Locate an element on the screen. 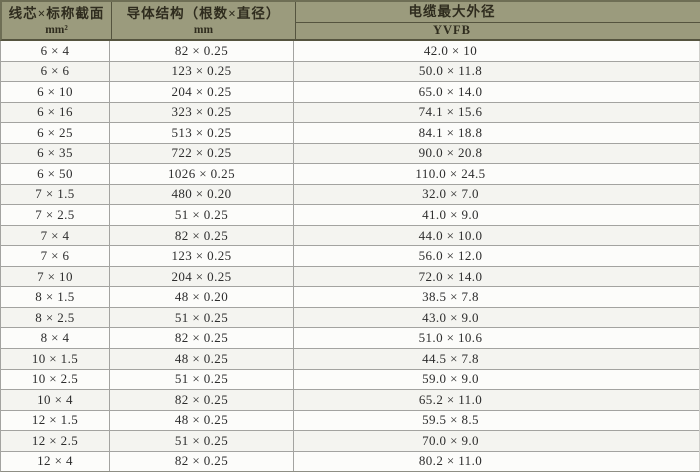 This screenshot has height=472, width=700. header-conductor-unit: mm is located at coordinates (203, 29).